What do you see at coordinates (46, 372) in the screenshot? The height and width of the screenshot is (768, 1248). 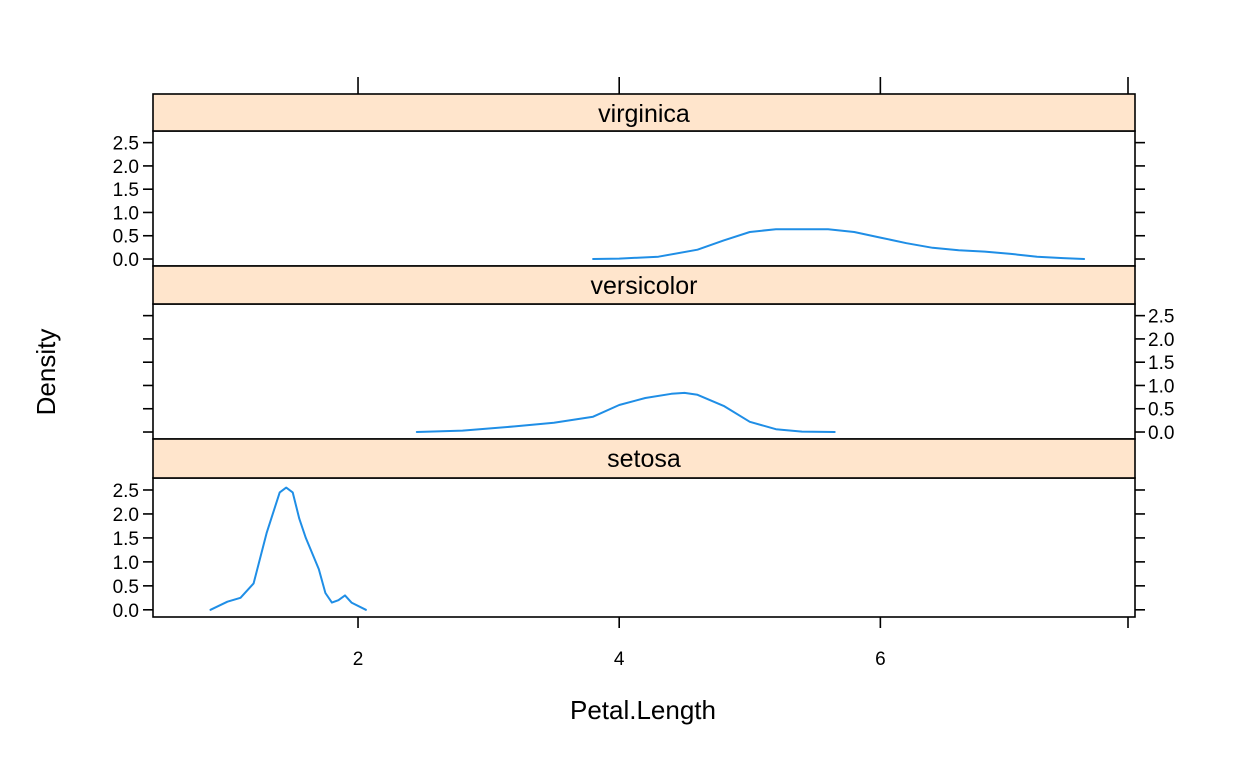 I see `y-axis-title: Density` at bounding box center [46, 372].